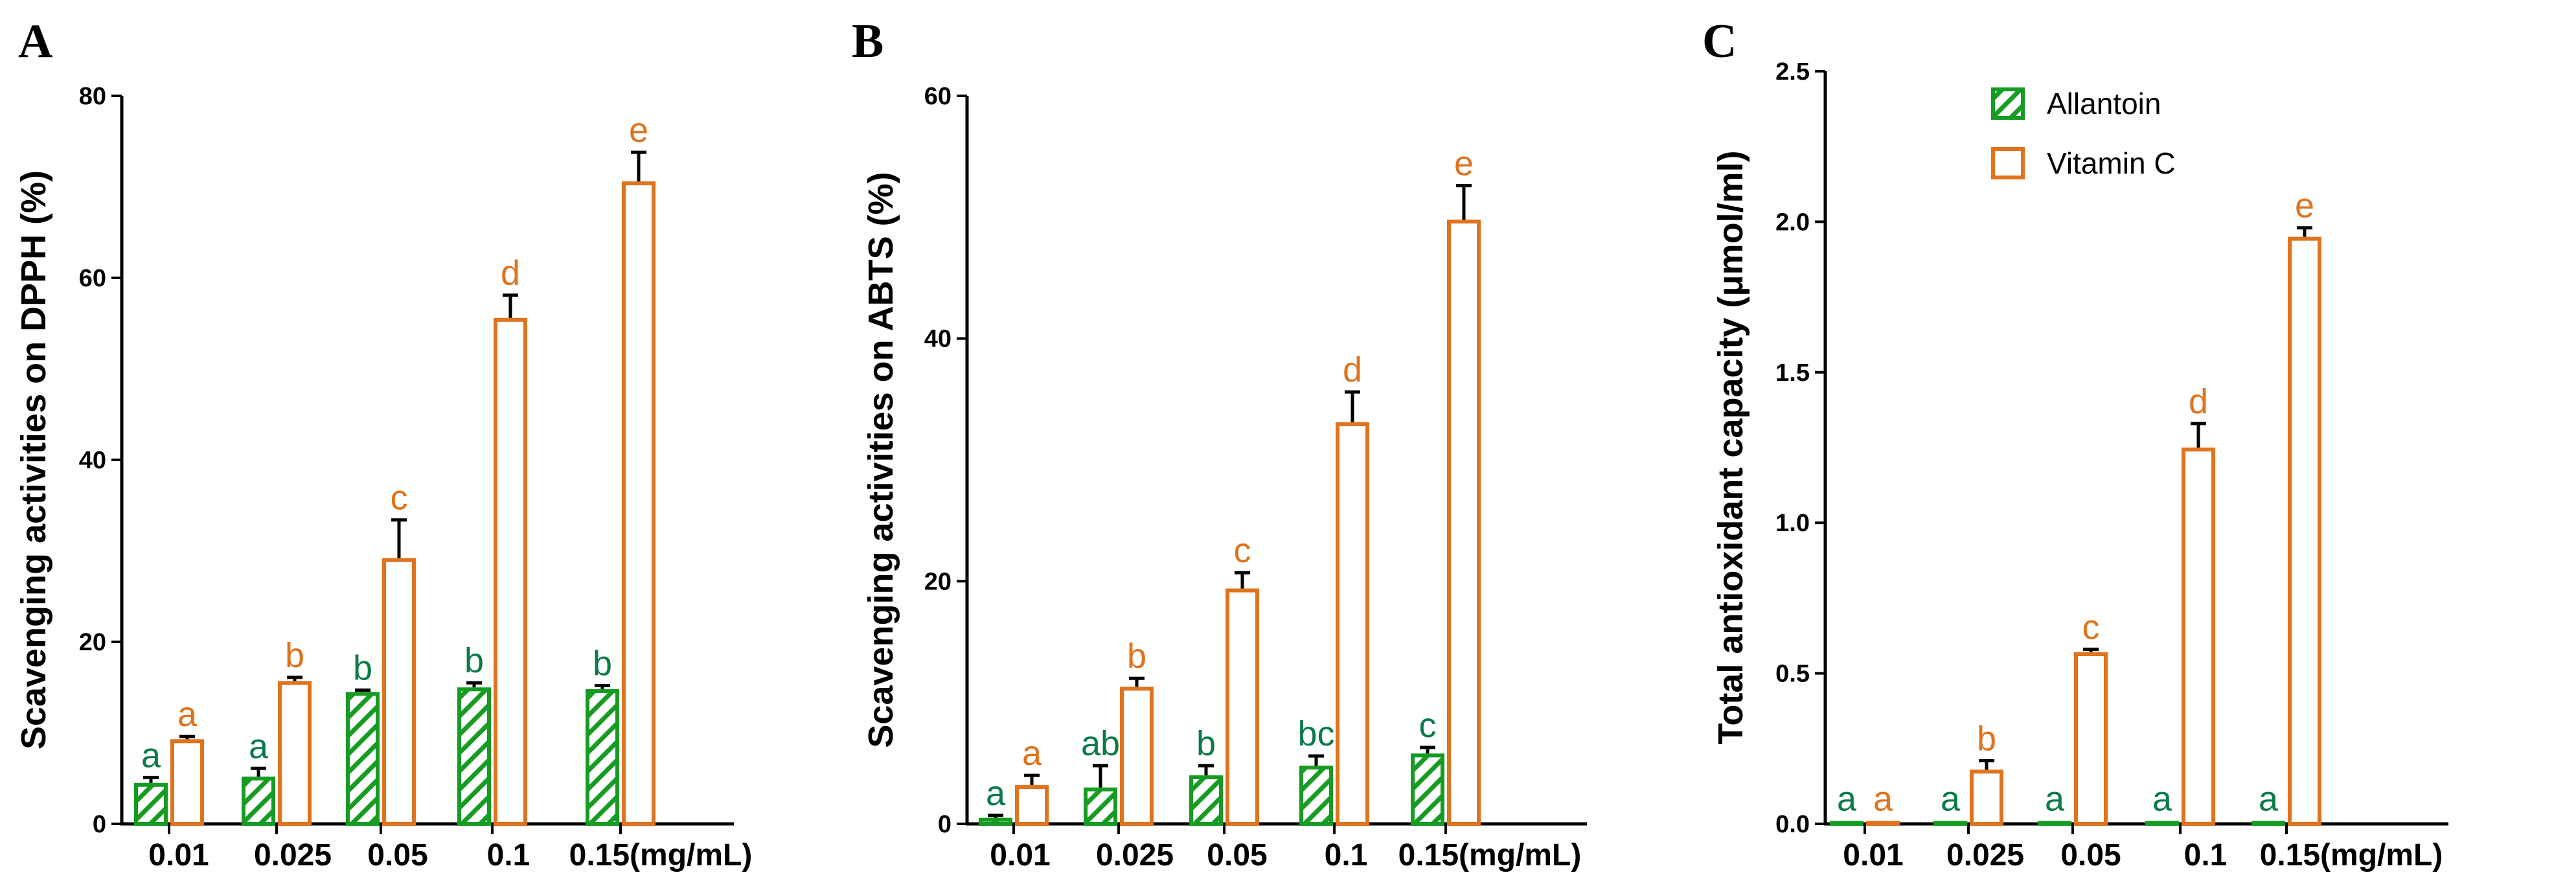  What do you see at coordinates (2111, 163) in the screenshot?
I see `legend-label: Vitamin C` at bounding box center [2111, 163].